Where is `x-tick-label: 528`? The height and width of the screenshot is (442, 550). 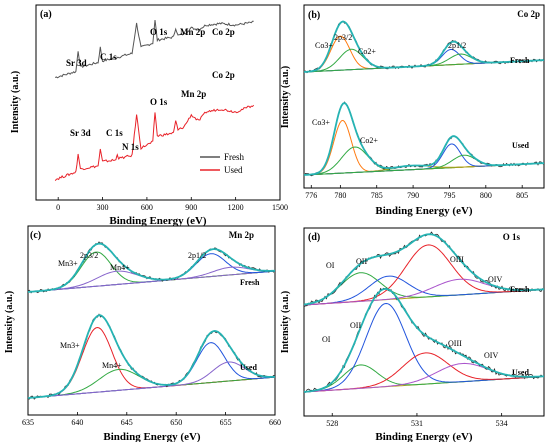 x-tick-label: 528 is located at coordinates (332, 423).